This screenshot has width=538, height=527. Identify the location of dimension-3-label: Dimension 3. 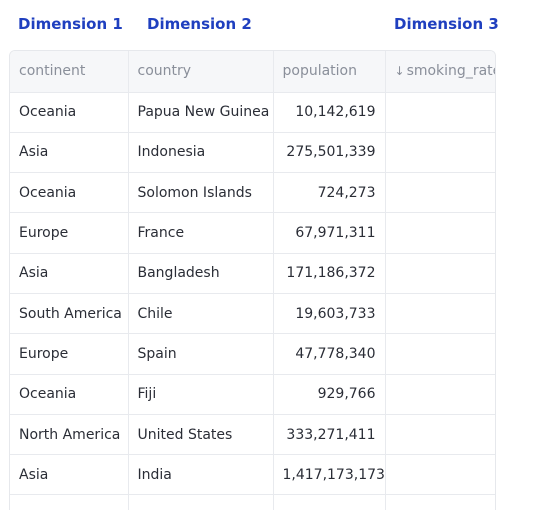
(446, 24).